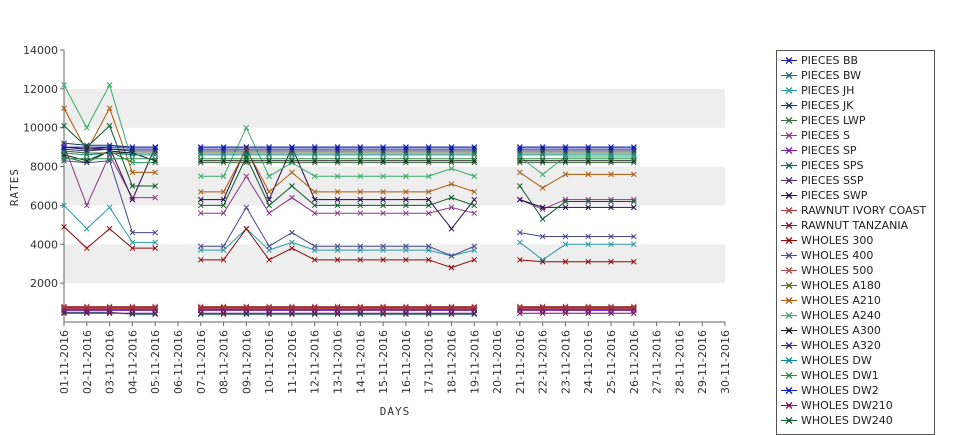 This screenshot has height=435, width=975. I want to click on y-tick-label: 8000, so click(44, 167).